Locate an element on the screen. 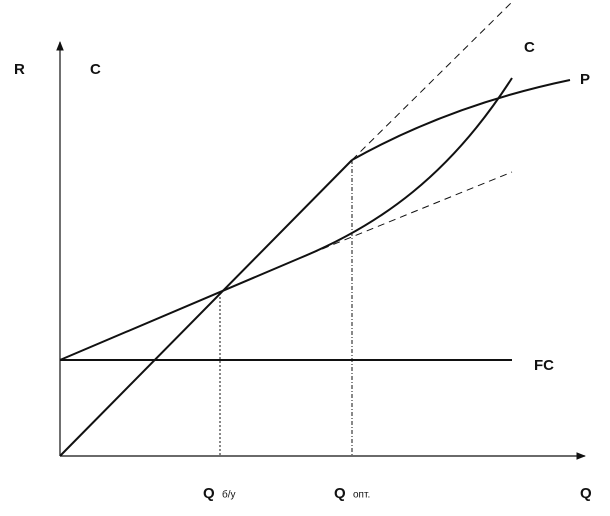  curve-label: FC is located at coordinates (544, 365).